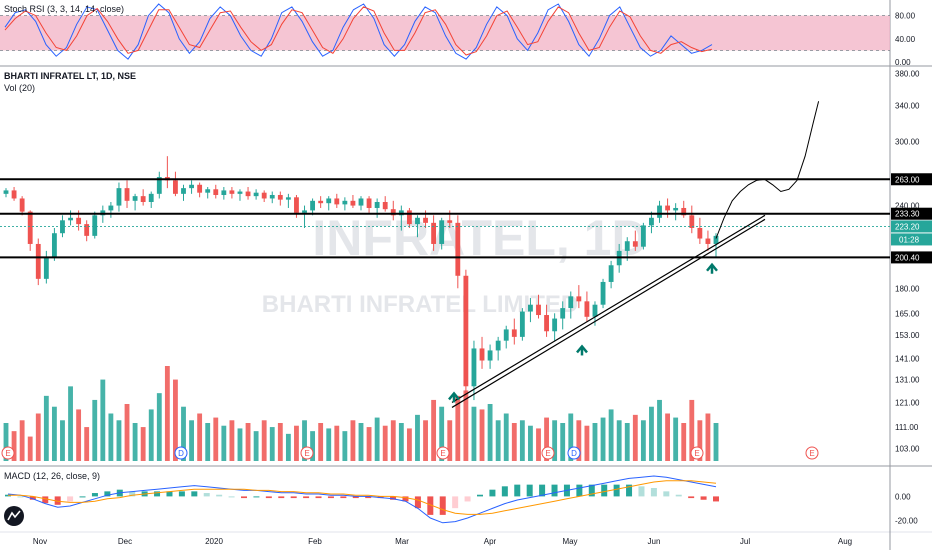 This screenshot has width=932, height=550. I want to click on stoch-band, so click(445, 33).